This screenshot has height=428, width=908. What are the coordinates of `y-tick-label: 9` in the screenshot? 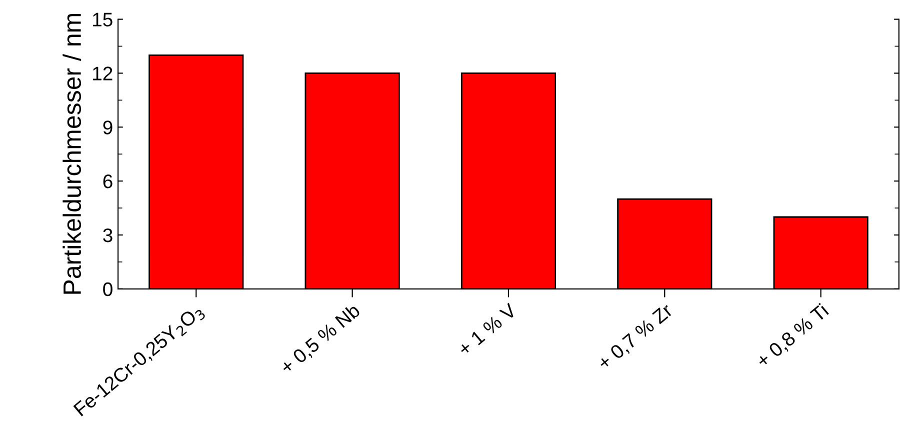 It's located at (107, 127).